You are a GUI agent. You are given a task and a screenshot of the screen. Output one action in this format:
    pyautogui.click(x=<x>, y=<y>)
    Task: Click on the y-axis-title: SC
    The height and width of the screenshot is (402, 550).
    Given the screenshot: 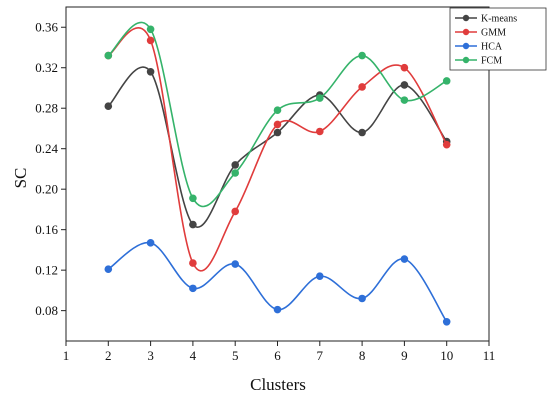 What is the action you would take?
    pyautogui.click(x=20, y=178)
    